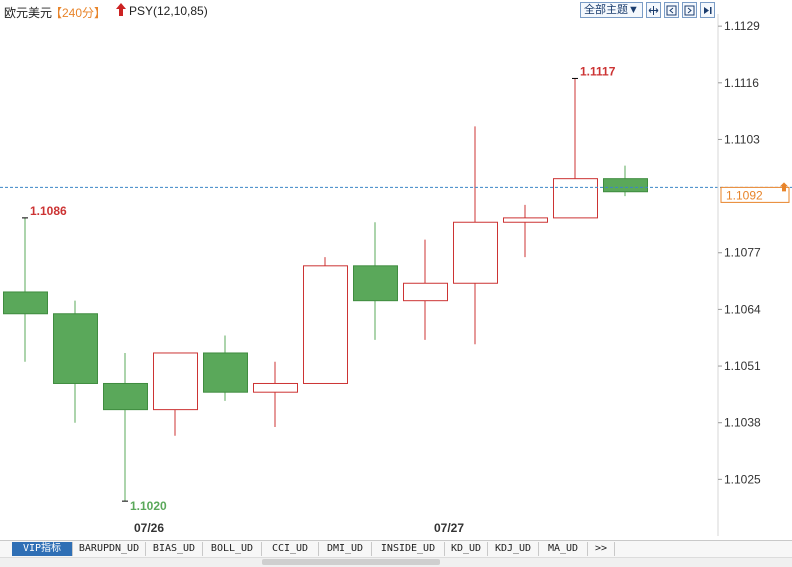 The width and height of the screenshot is (792, 567). What do you see at coordinates (741, 83) in the screenshot?
I see `y-tick-label: 1.1116` at bounding box center [741, 83].